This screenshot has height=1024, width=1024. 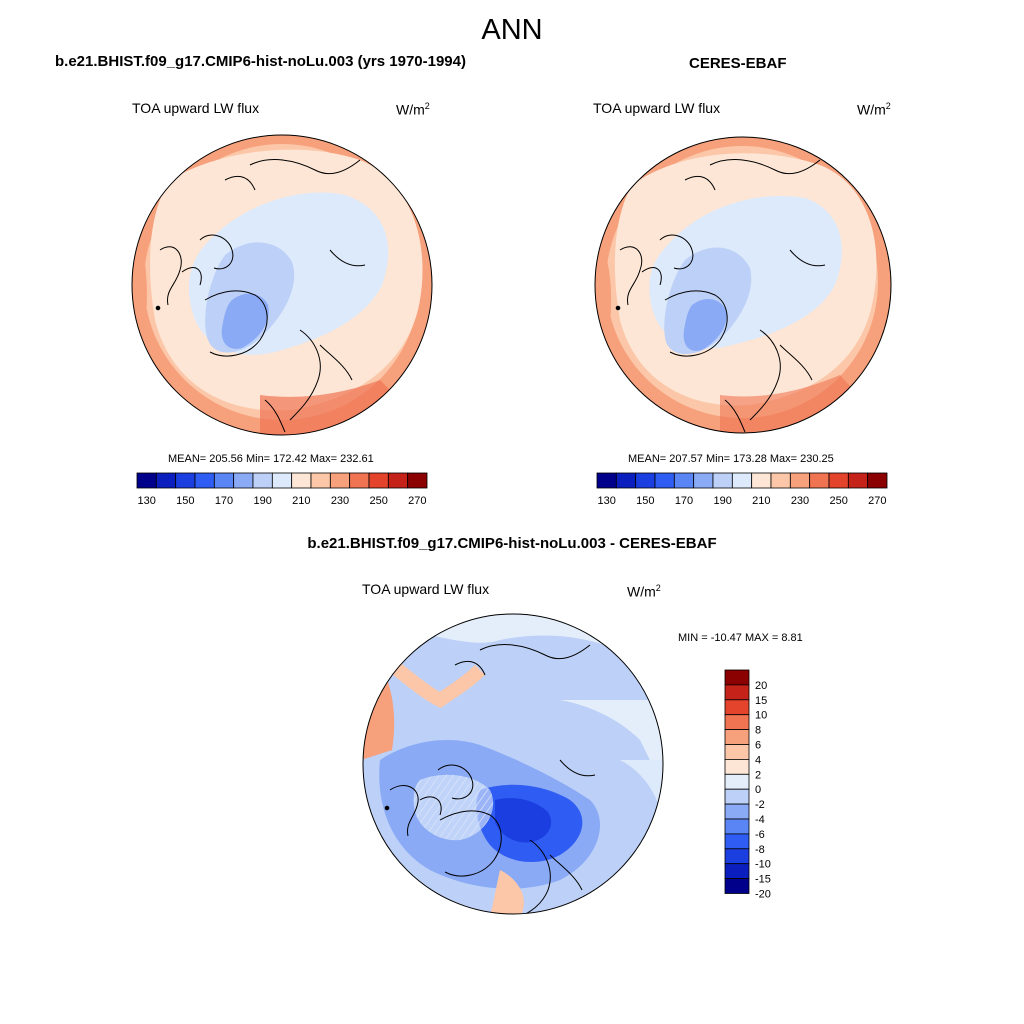 What do you see at coordinates (738, 63) in the screenshot?
I see `obs-title: CERES-EBAF` at bounding box center [738, 63].